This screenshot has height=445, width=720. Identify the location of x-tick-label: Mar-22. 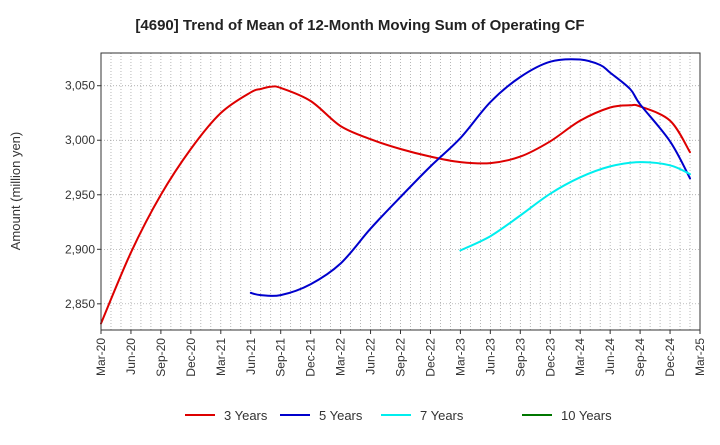
(341, 357).